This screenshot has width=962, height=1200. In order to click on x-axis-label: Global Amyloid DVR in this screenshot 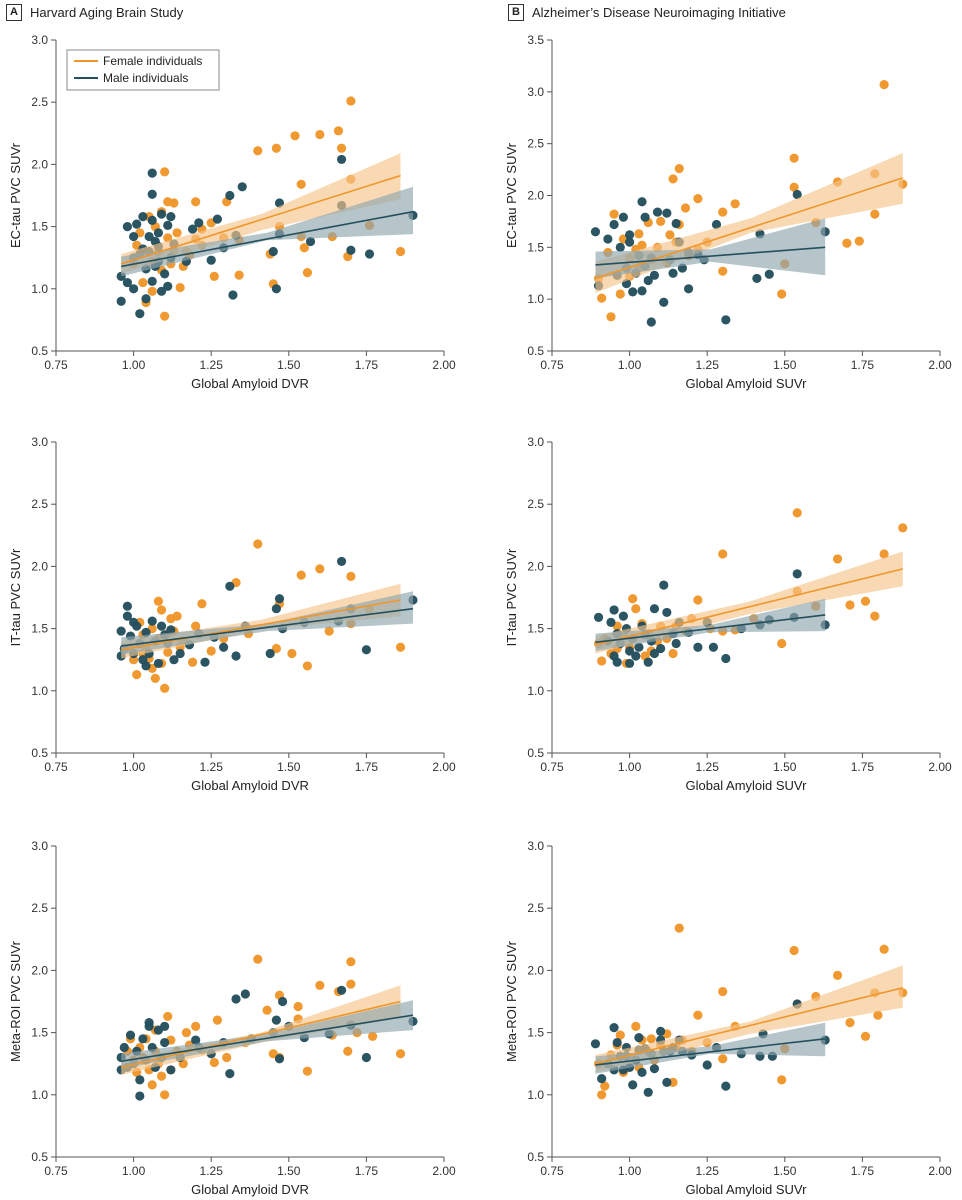, I will do `click(250, 785)`.